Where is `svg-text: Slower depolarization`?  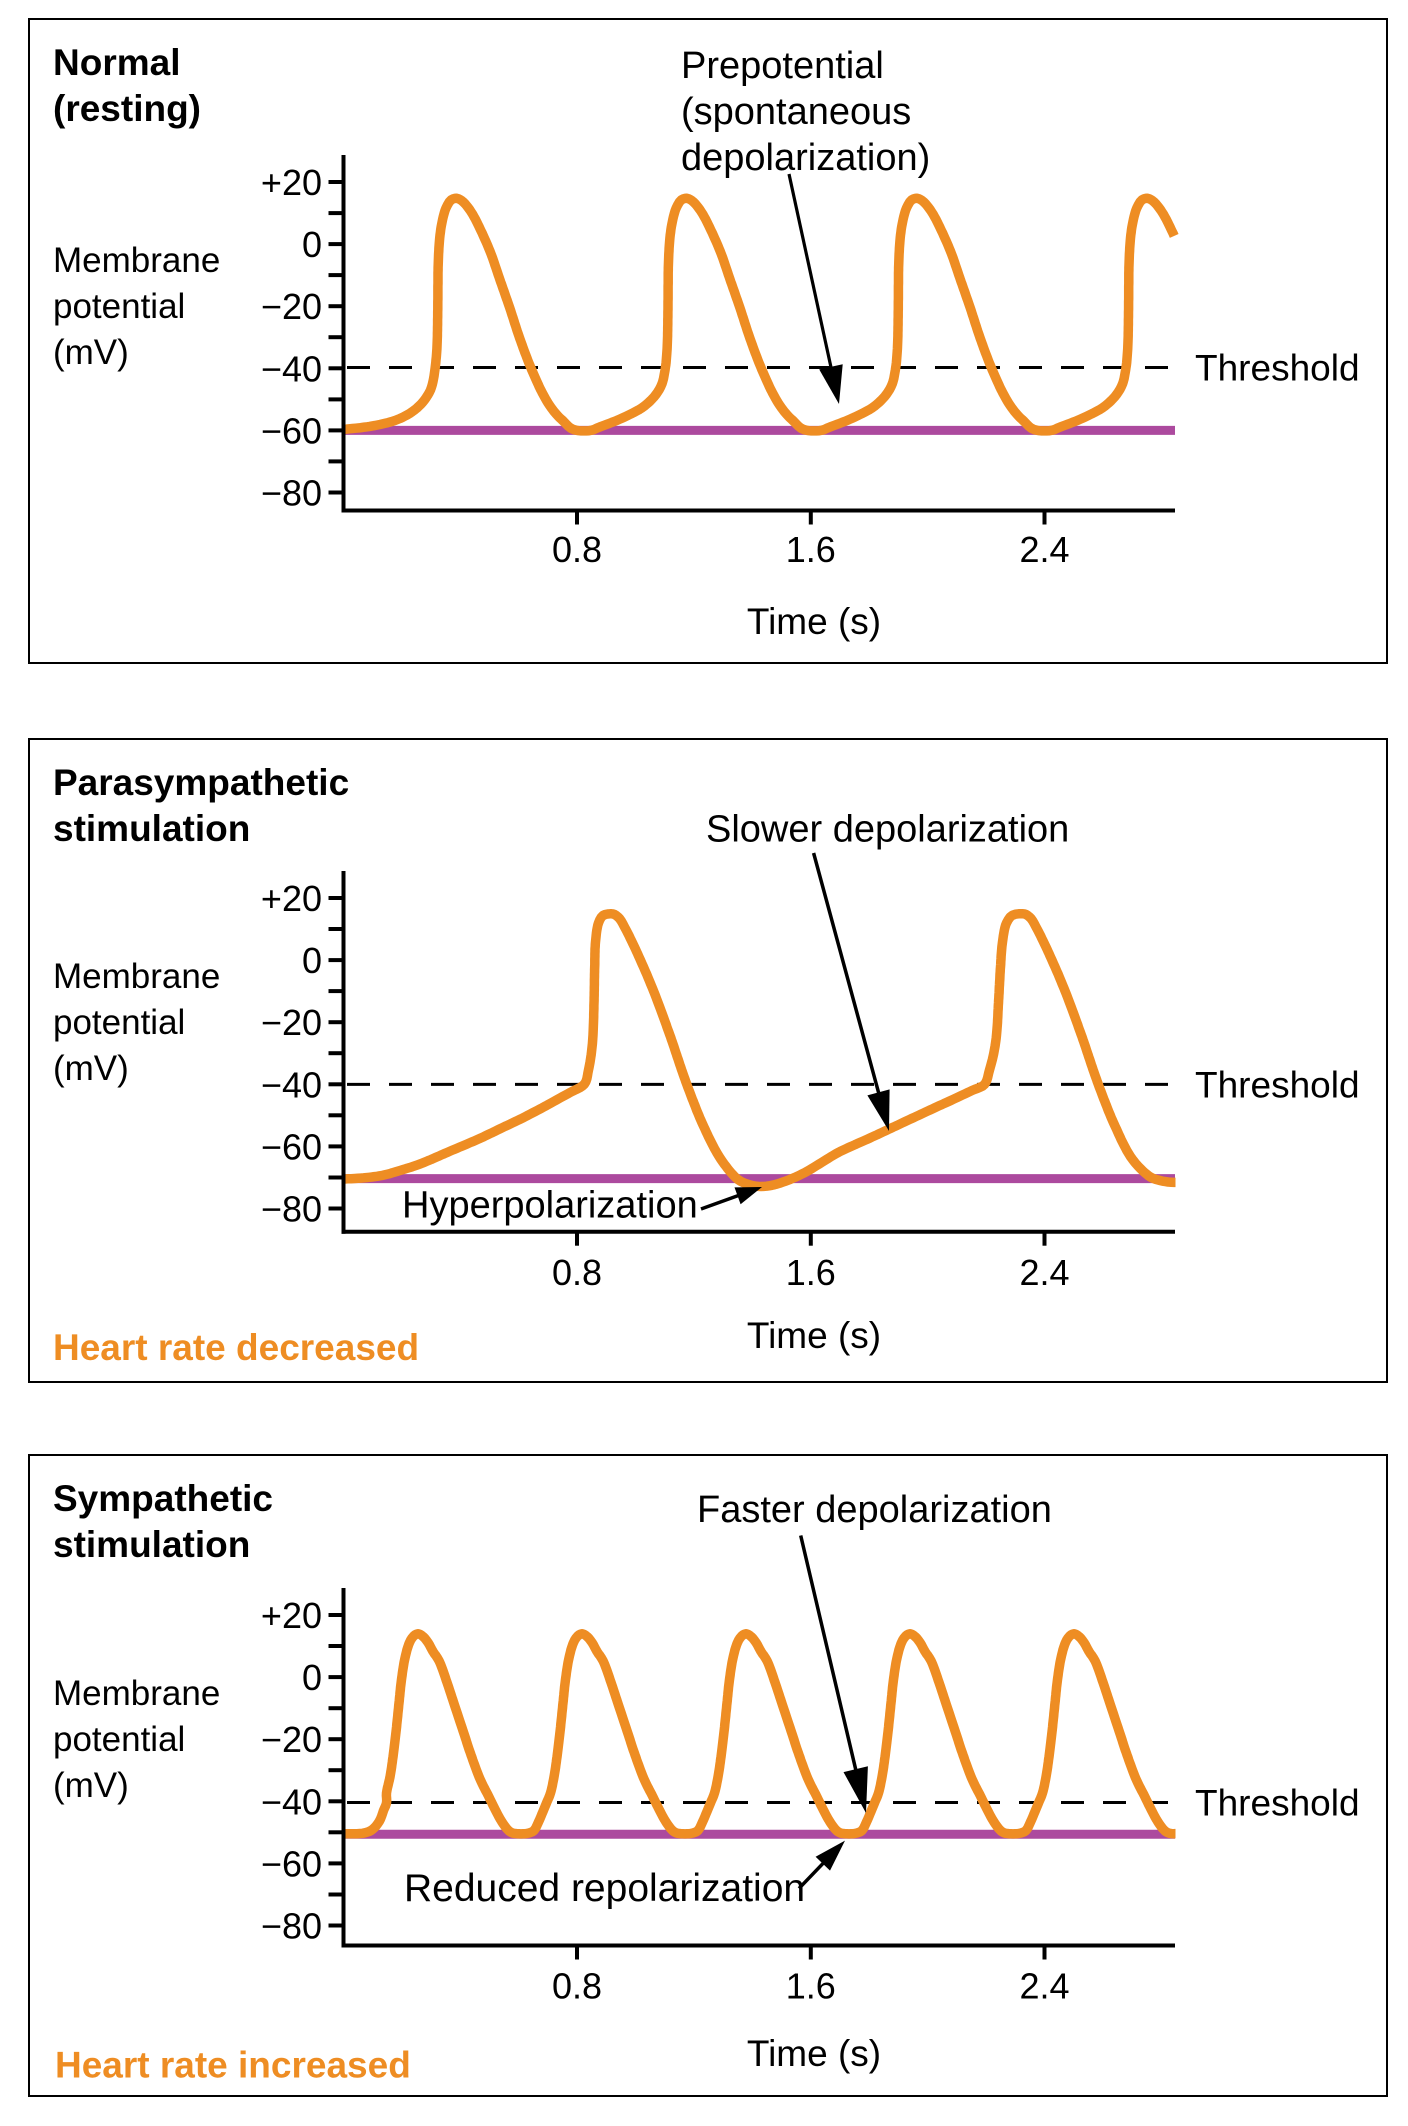 svg-text: Slower depolarization is located at coordinates (887, 830).